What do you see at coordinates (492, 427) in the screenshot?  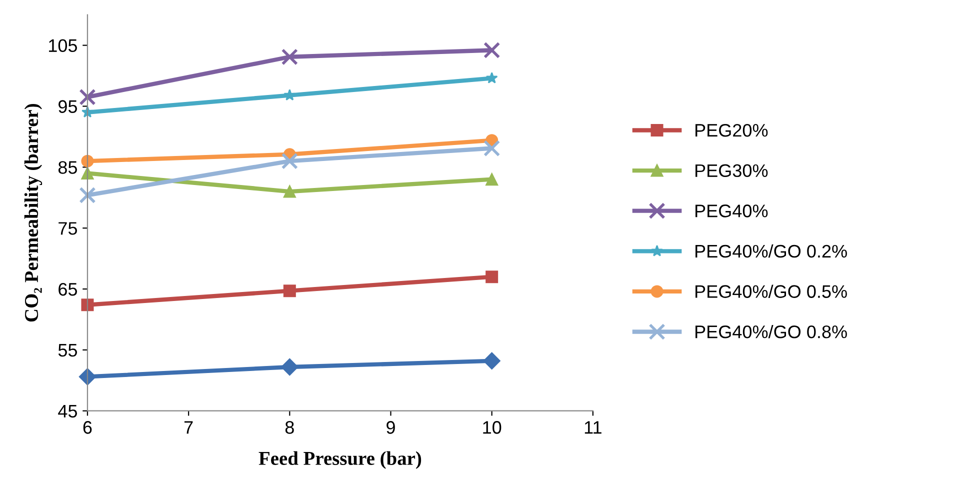 I see `x-tick-label: 10` at bounding box center [492, 427].